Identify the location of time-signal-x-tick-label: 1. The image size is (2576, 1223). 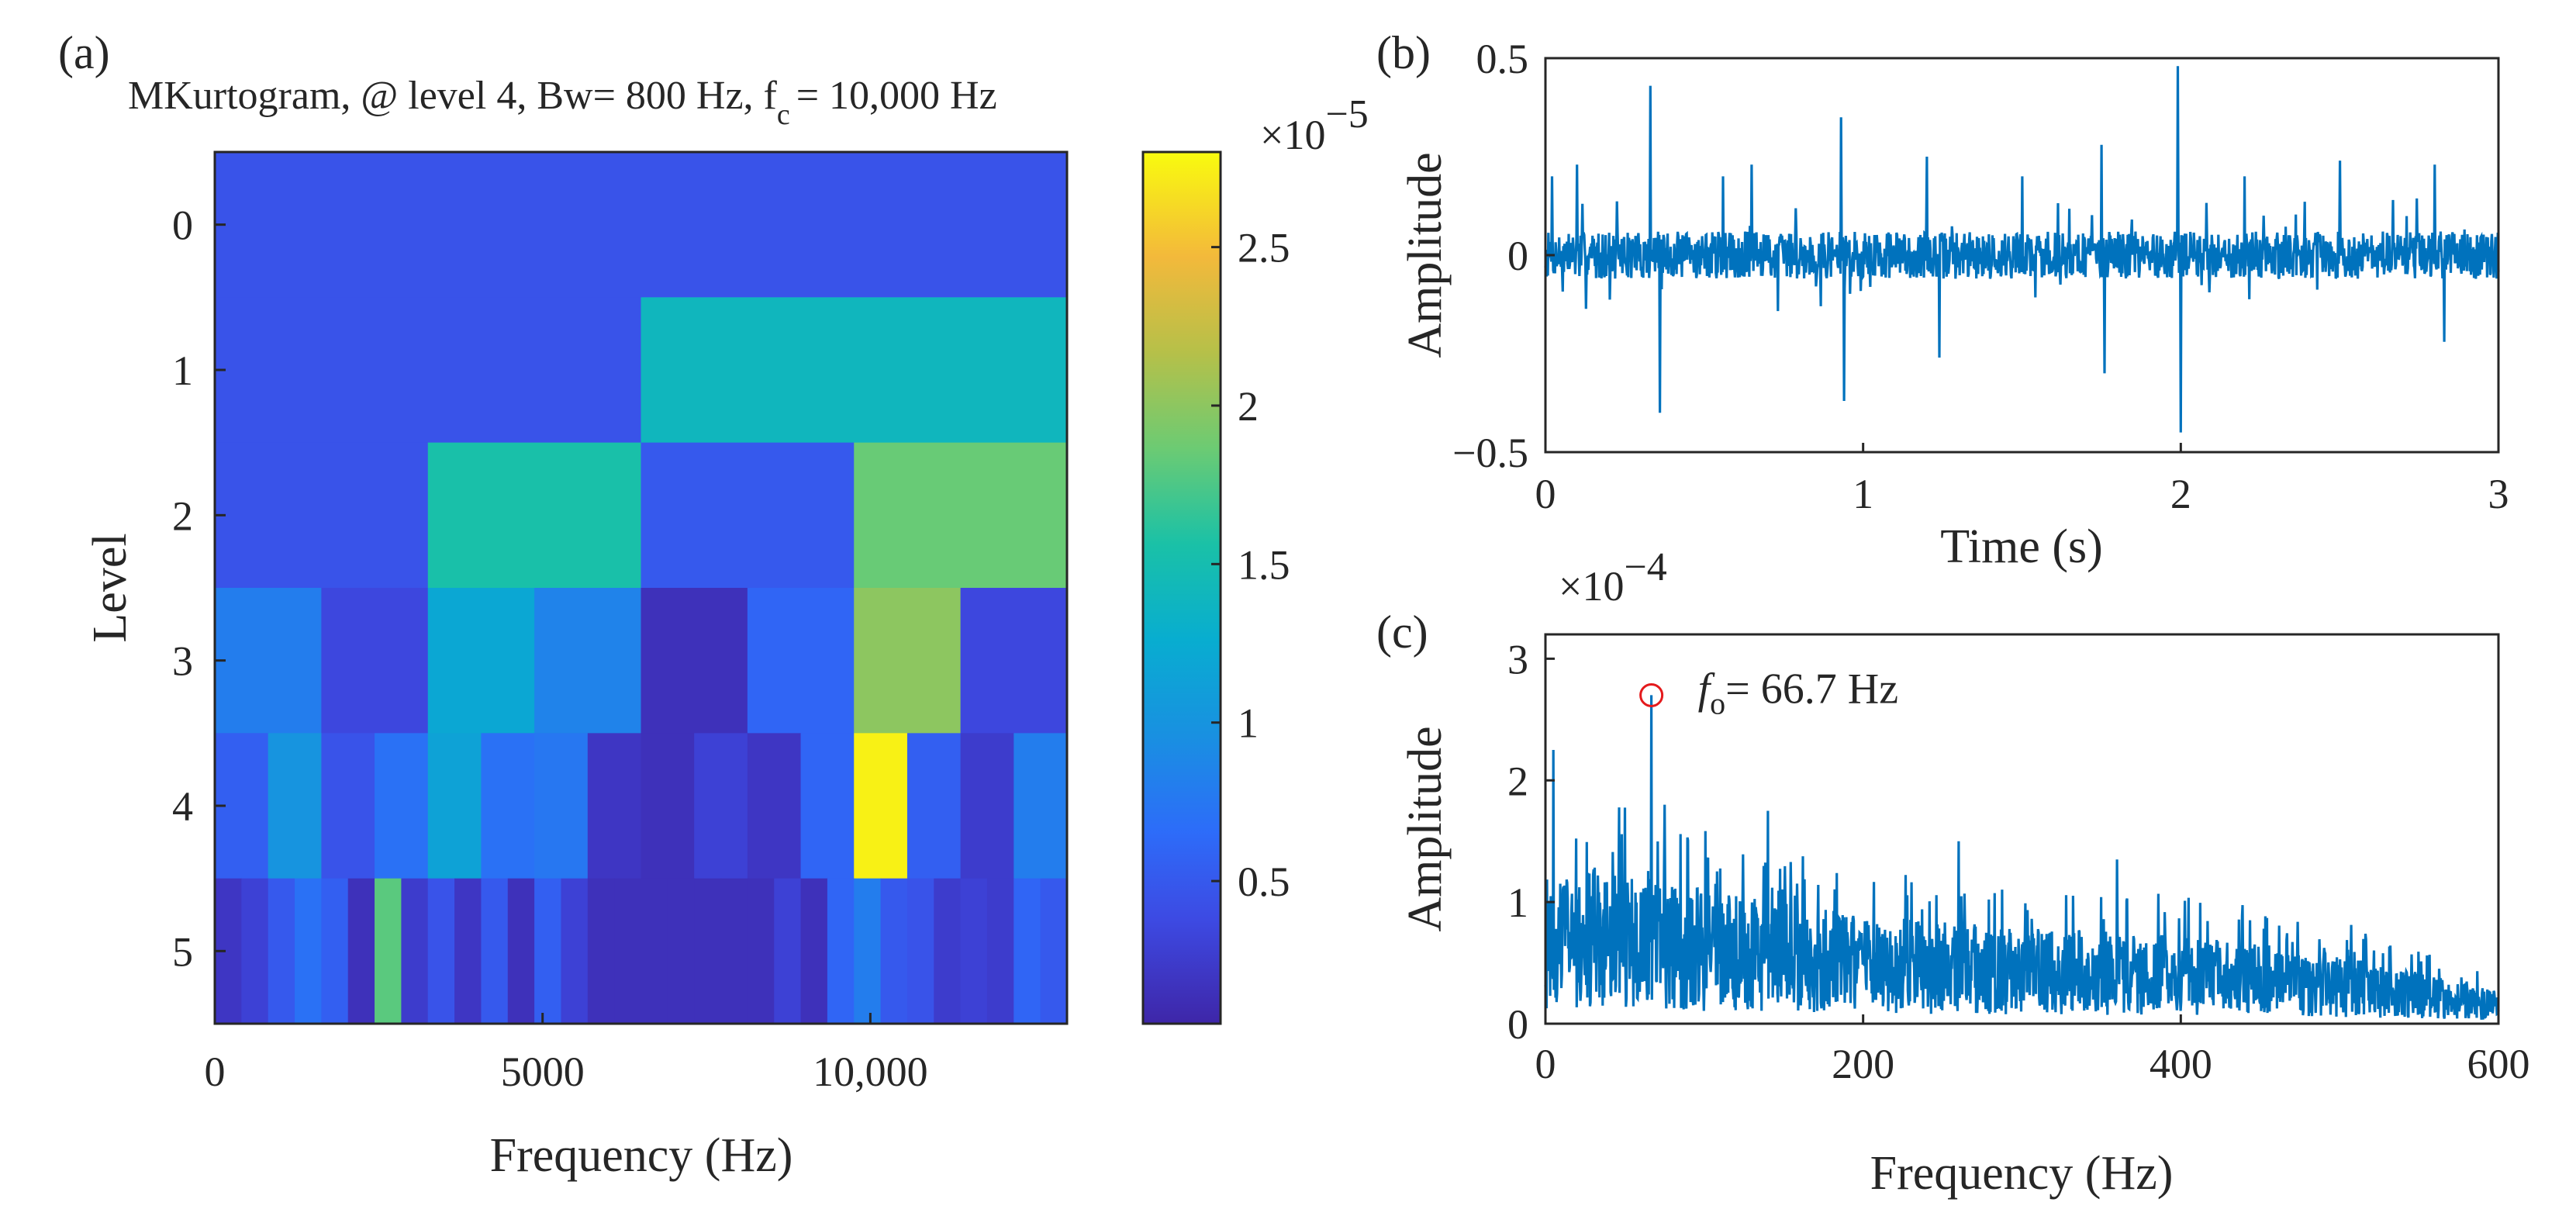
(1863, 494).